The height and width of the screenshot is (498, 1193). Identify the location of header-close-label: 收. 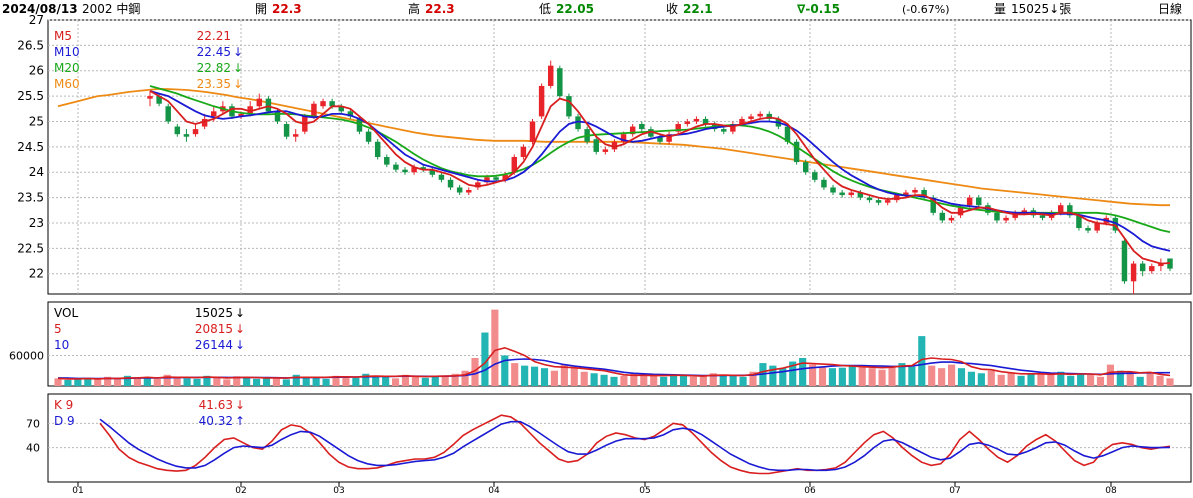
(672, 9).